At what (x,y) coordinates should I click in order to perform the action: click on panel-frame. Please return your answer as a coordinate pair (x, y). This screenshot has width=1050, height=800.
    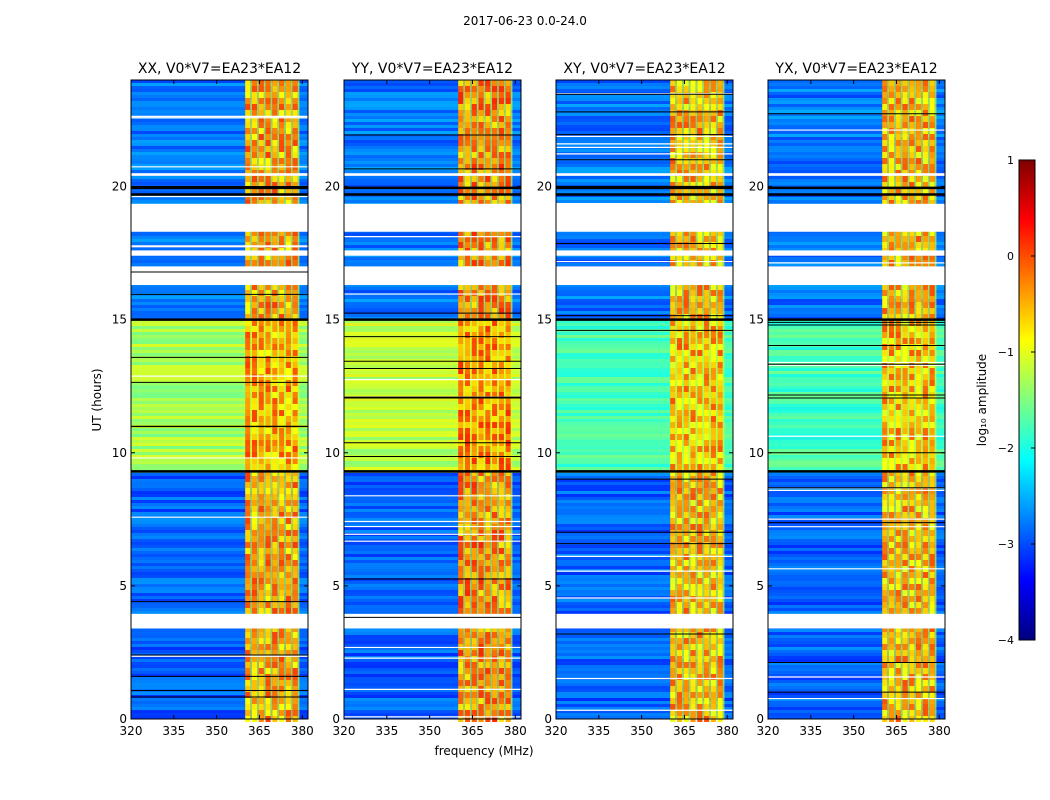
    Looking at the image, I should click on (432, 399).